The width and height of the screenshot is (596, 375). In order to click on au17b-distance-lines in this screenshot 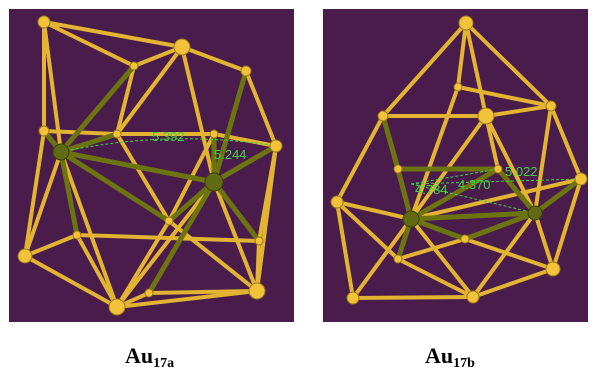, I will do `click(496, 191)`.